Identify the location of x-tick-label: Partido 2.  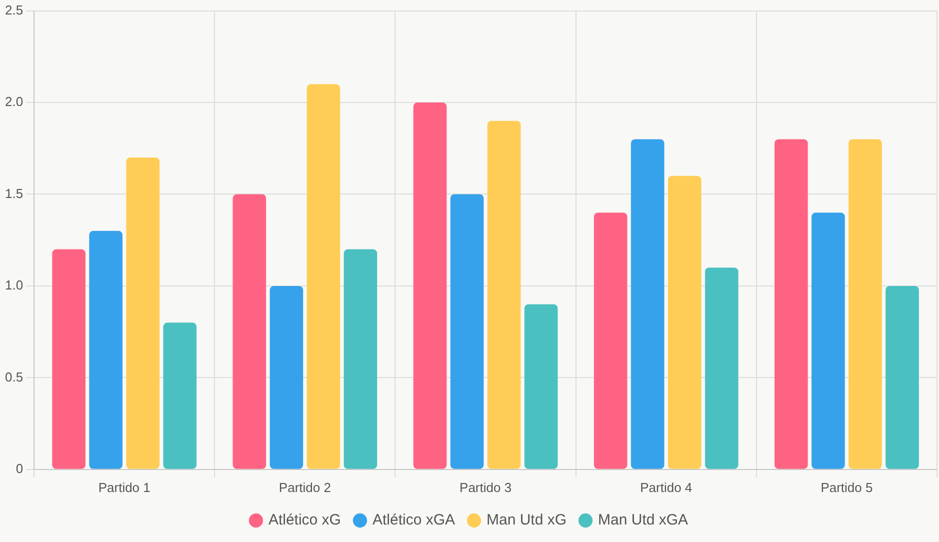
(304, 487).